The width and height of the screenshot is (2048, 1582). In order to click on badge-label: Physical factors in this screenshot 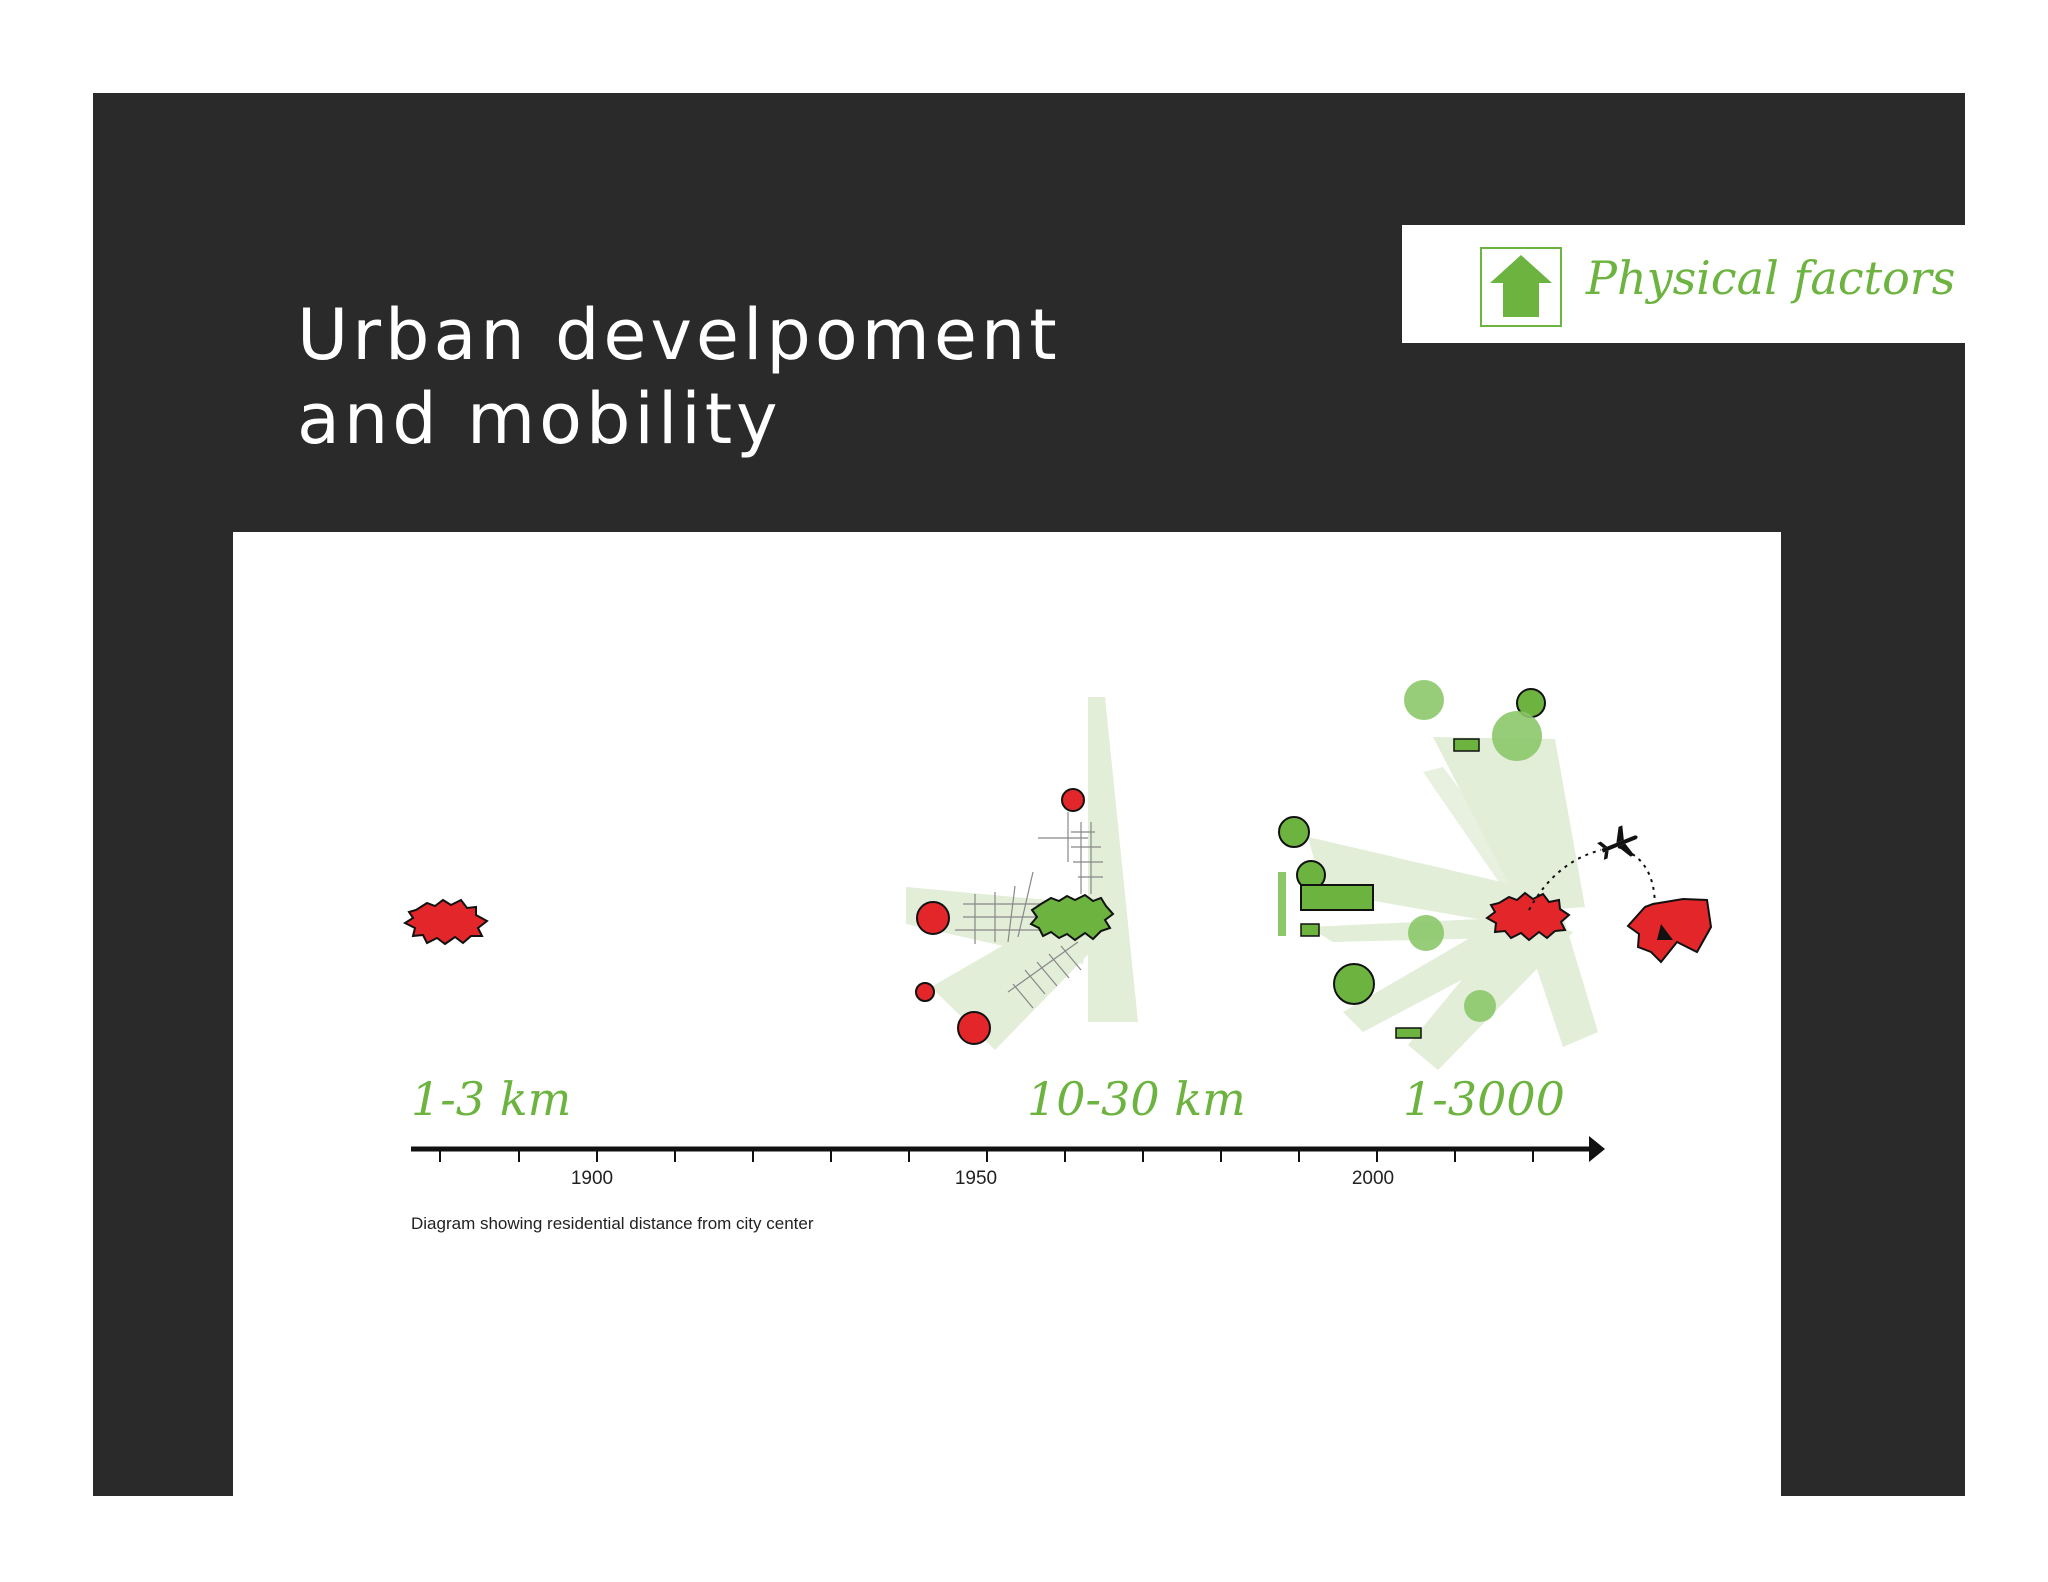, I will do `click(1771, 278)`.